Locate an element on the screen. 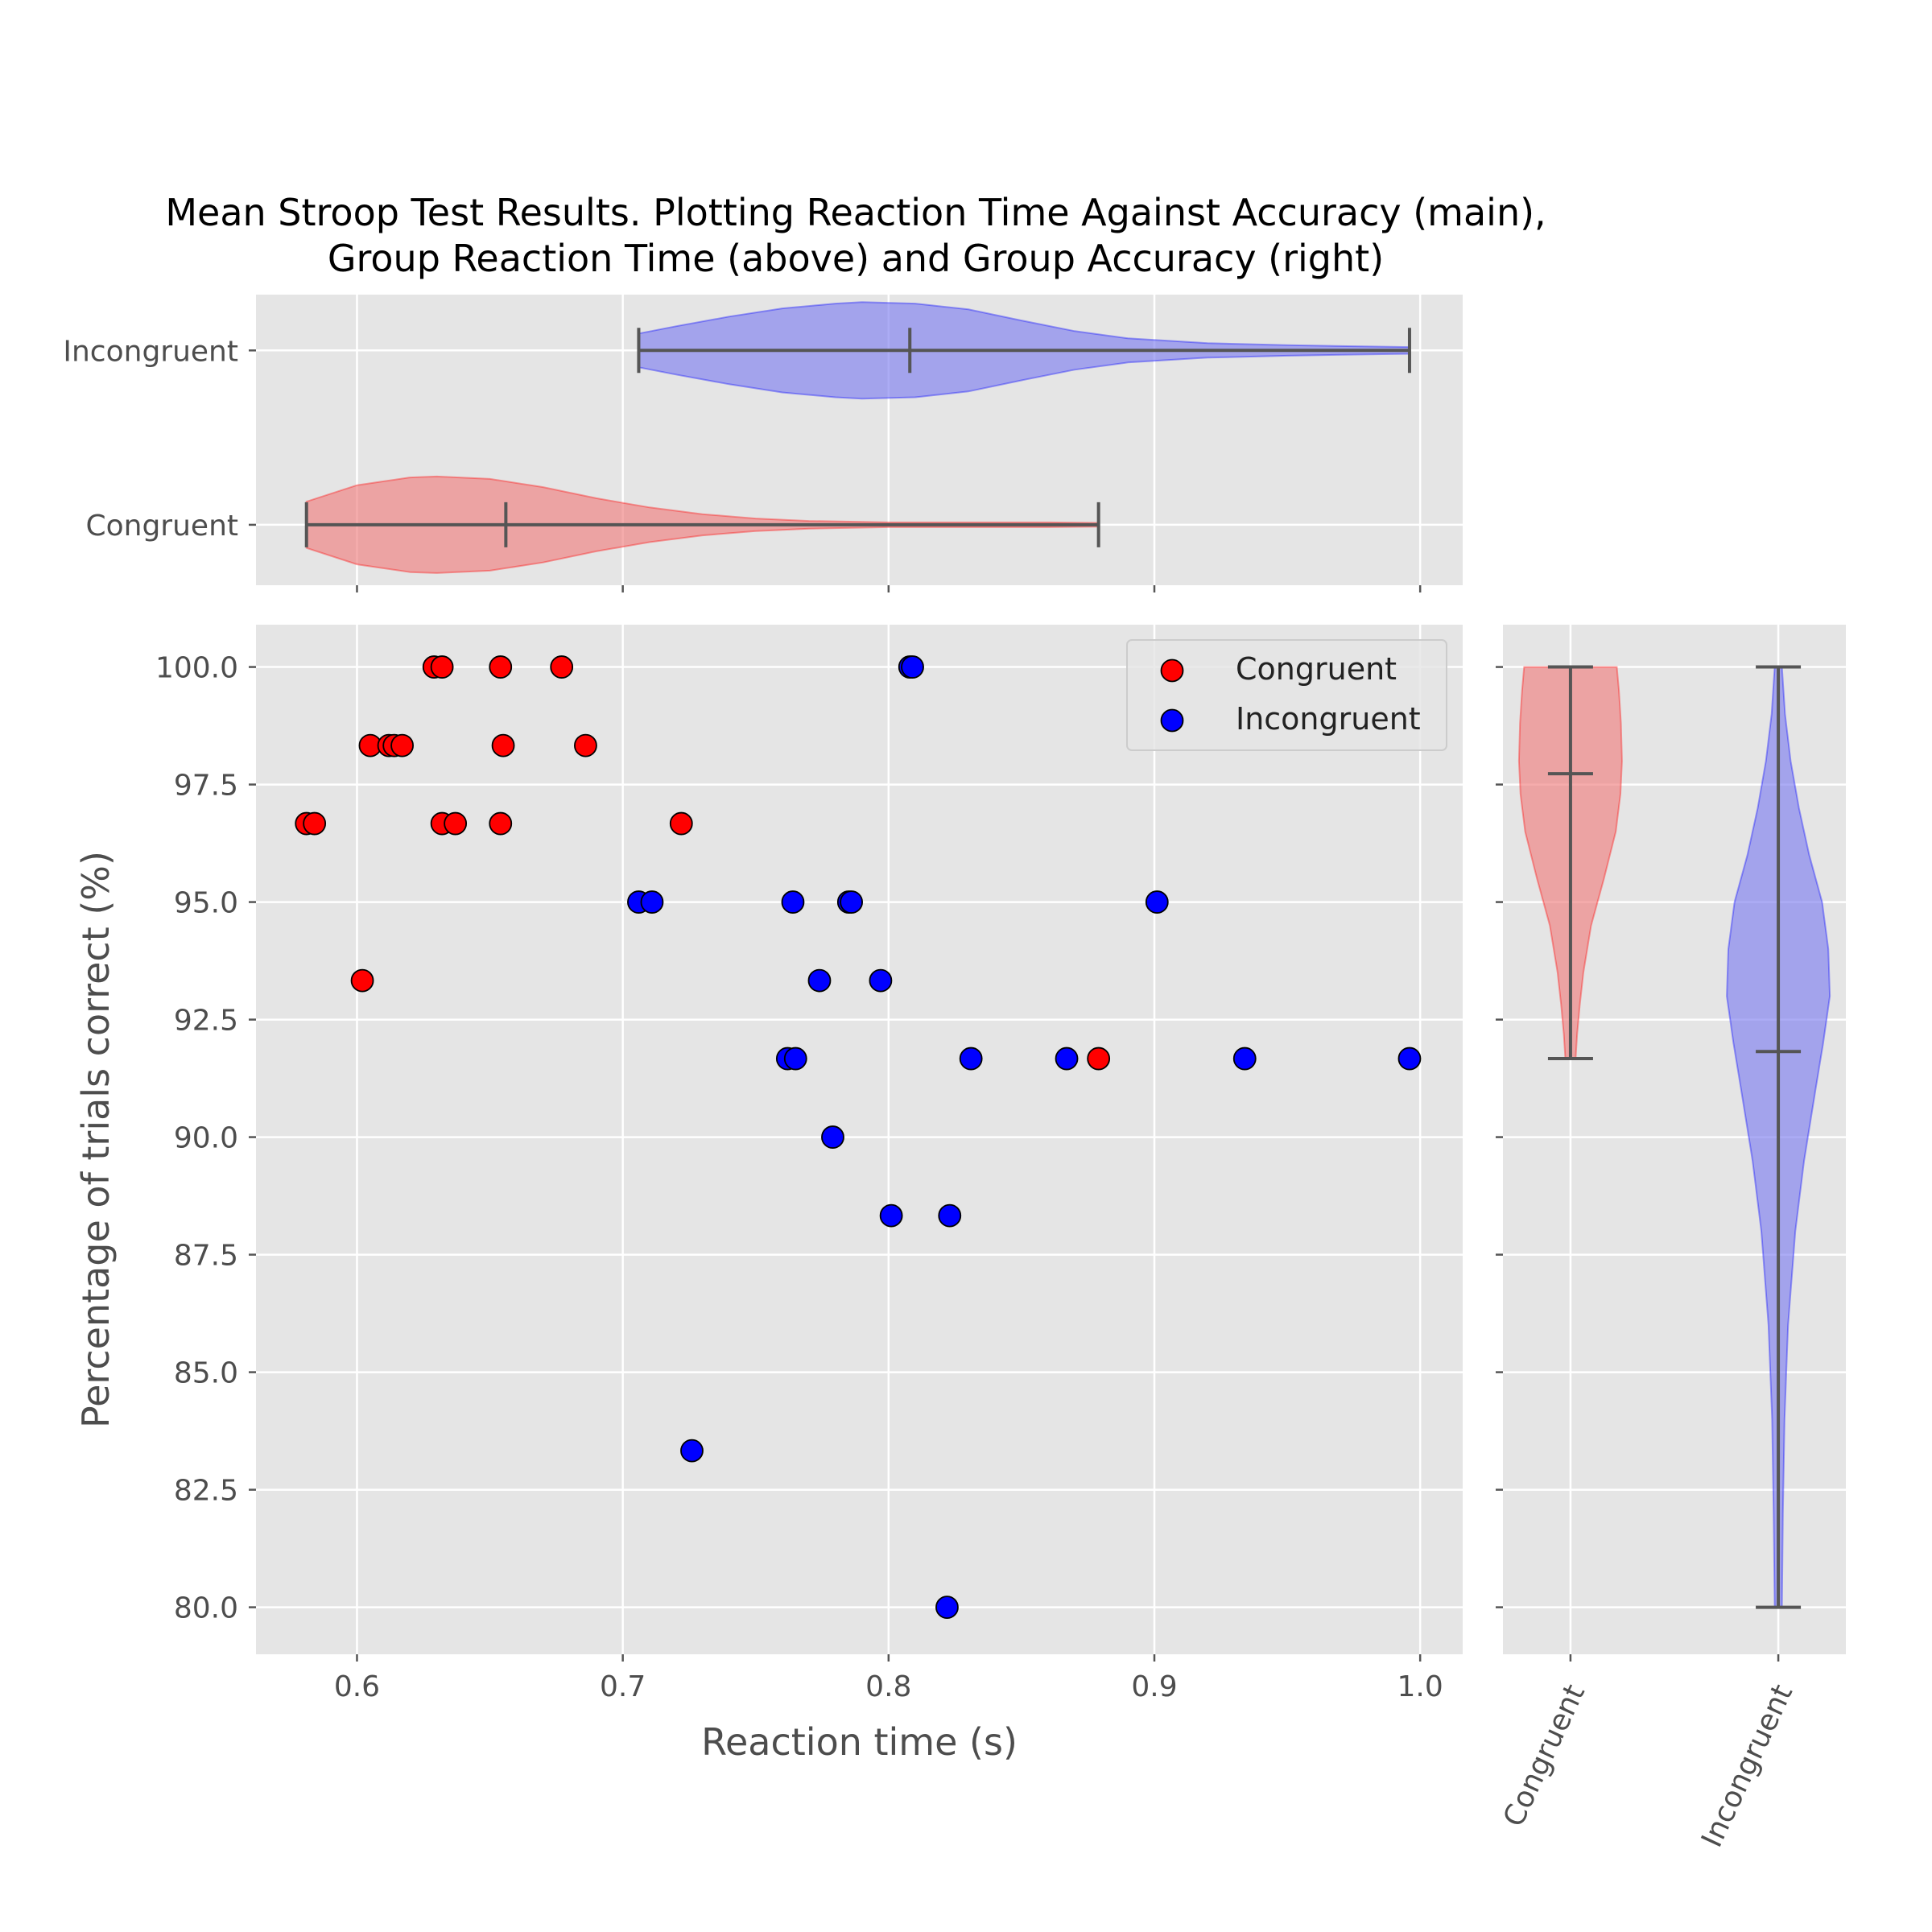 This screenshot has height=1932, width=1932. y-tick-label: 92.5 is located at coordinates (206, 1021).